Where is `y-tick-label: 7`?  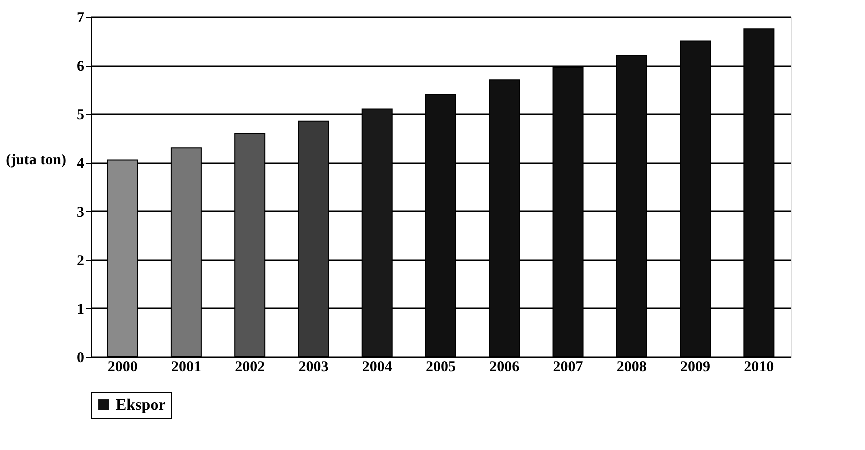 y-tick-label: 7 is located at coordinates (81, 18).